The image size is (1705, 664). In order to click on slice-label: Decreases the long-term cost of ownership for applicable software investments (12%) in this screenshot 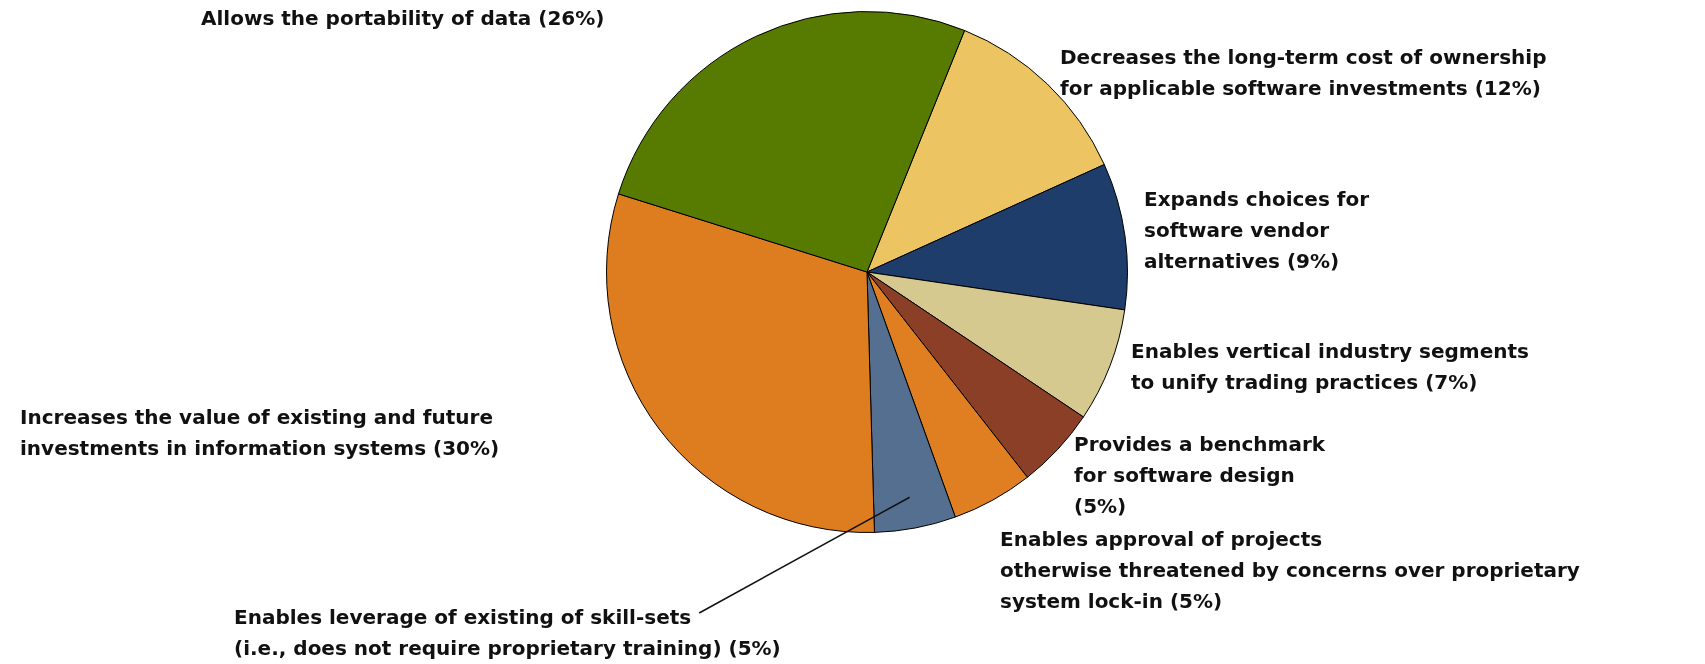, I will do `click(1303, 73)`.